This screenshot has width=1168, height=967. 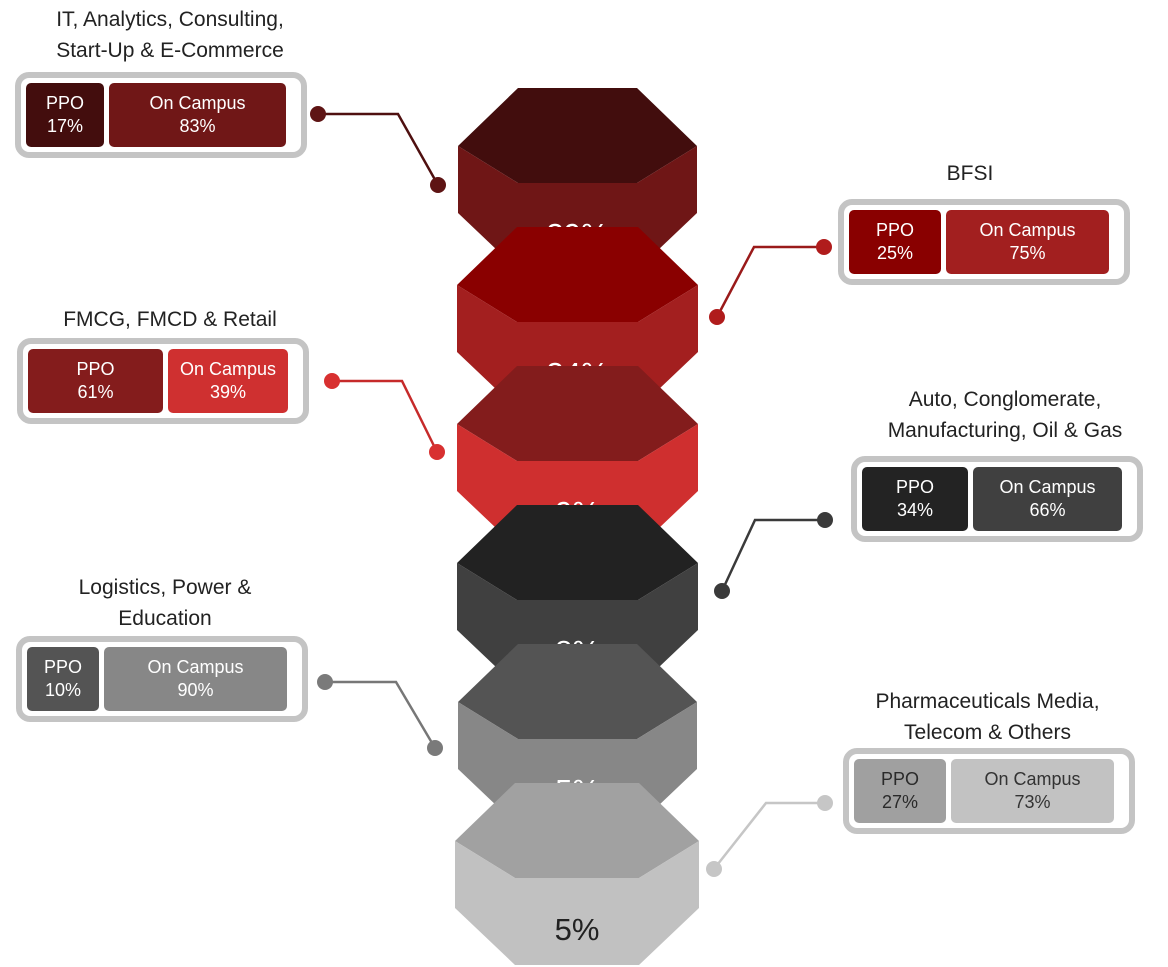 What do you see at coordinates (895, 242) in the screenshot?
I see `ppo-cell: PPO 25%` at bounding box center [895, 242].